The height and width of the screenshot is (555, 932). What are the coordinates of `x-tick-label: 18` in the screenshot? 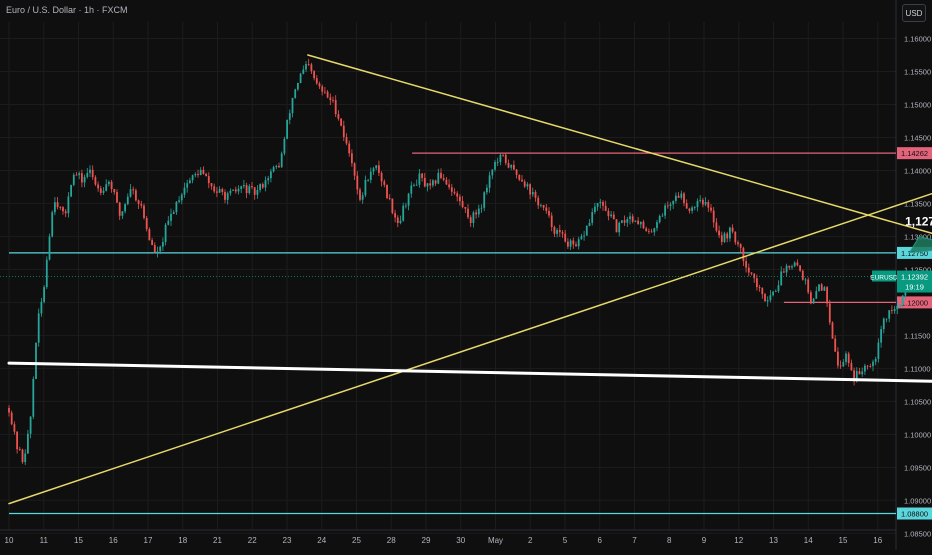 It's located at (182, 540).